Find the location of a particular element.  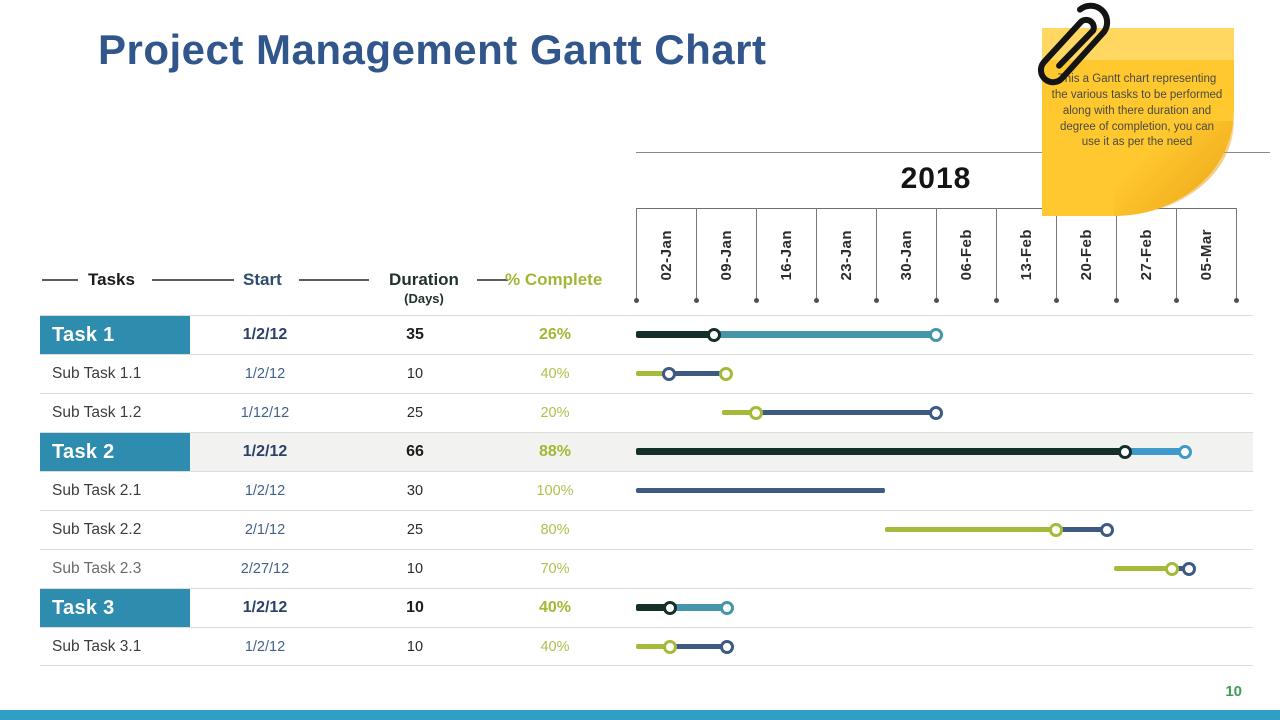

column-header-duration-unit: (Days) is located at coordinates (424, 298).